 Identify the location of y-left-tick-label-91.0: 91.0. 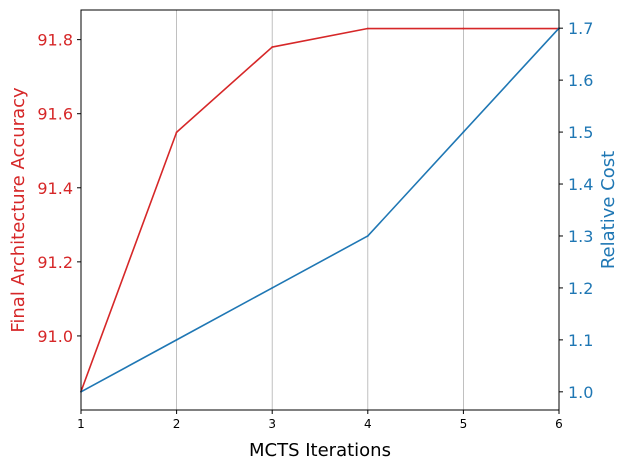
(55, 336).